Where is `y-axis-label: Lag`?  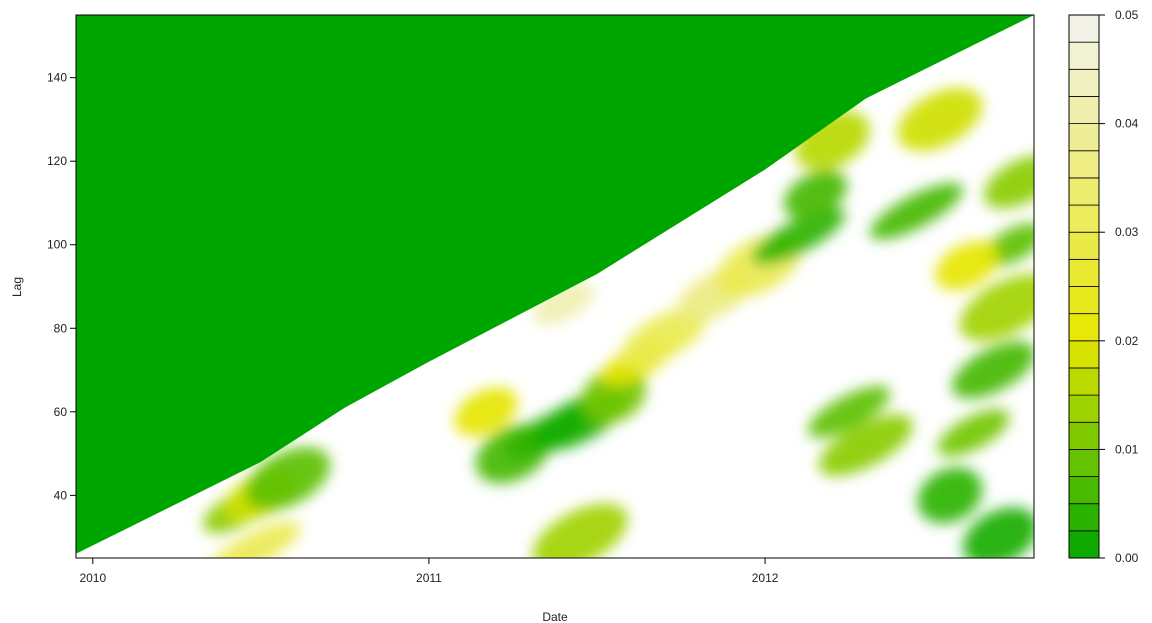
y-axis-label: Lag is located at coordinates (17, 287).